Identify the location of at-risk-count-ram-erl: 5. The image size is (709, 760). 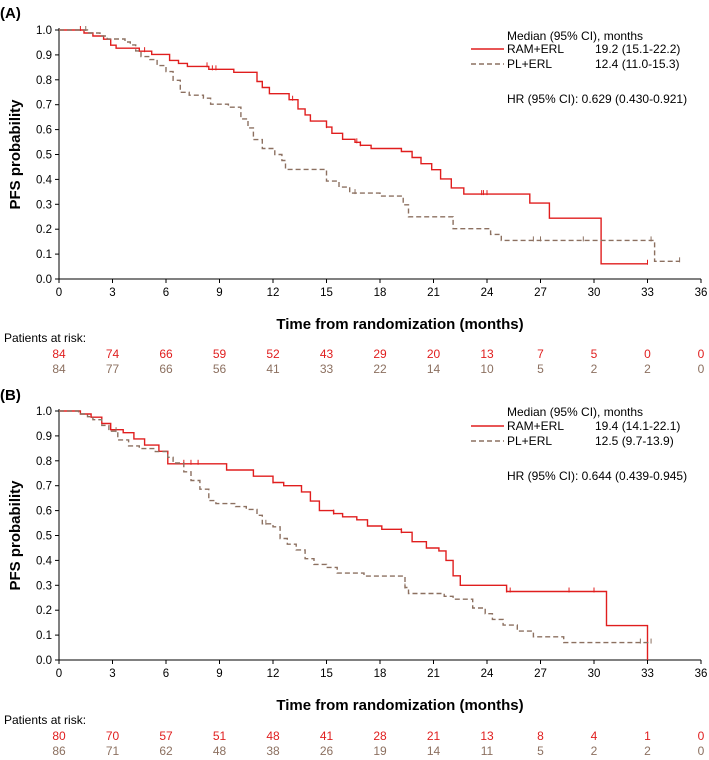
(594, 354).